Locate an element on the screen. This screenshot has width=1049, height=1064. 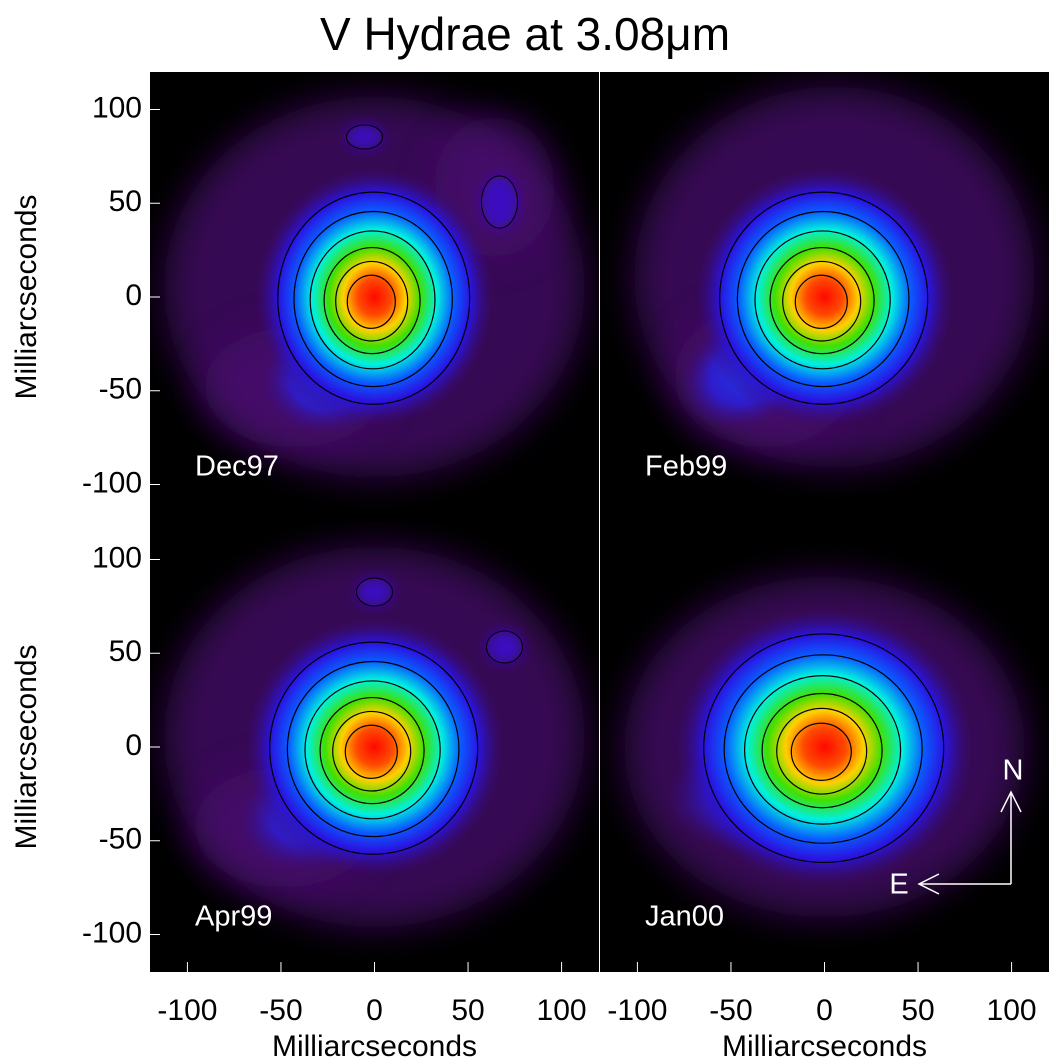
panel-label: Dec97 is located at coordinates (237, 467).